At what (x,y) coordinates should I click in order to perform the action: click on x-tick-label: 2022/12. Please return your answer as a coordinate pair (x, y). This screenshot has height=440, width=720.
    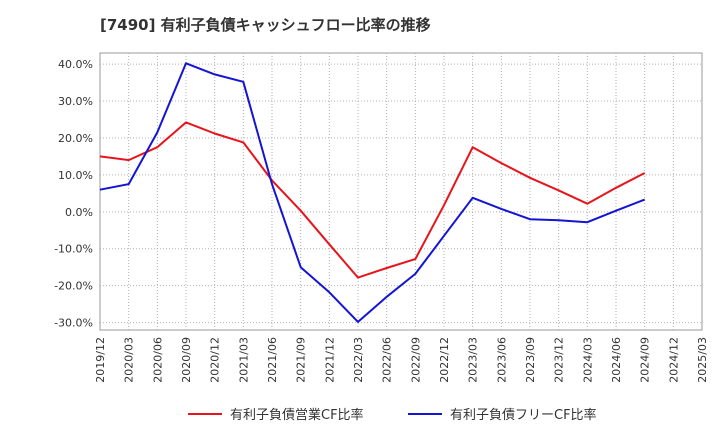
    Looking at the image, I should click on (444, 360).